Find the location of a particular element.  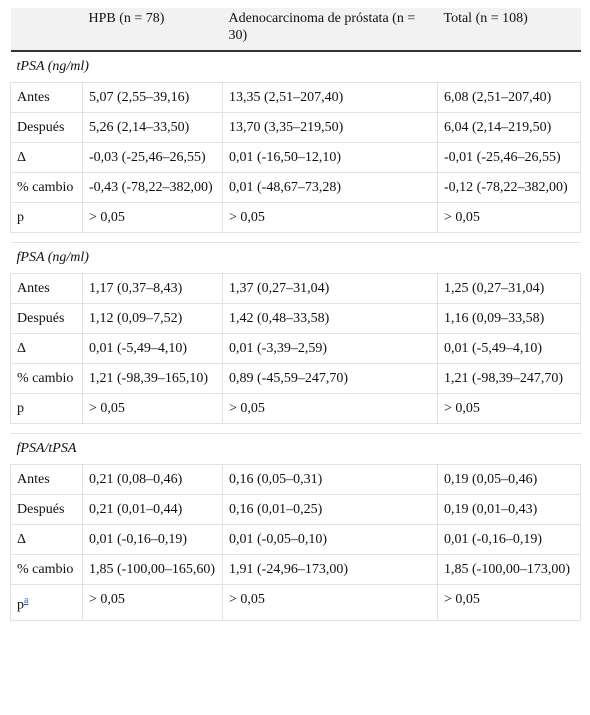

value-cell: 1,16 (0,09–33,58) is located at coordinates (509, 318).